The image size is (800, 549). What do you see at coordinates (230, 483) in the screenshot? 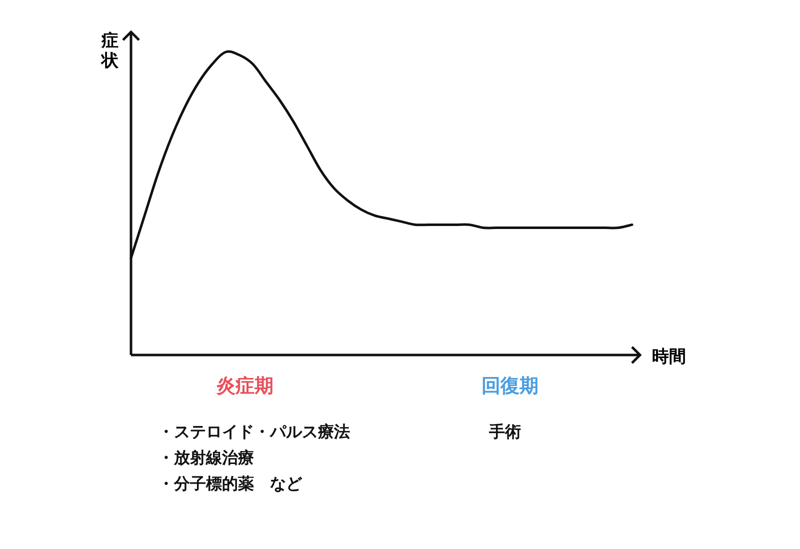
I see `text: ・分子標的薬 など` at bounding box center [230, 483].